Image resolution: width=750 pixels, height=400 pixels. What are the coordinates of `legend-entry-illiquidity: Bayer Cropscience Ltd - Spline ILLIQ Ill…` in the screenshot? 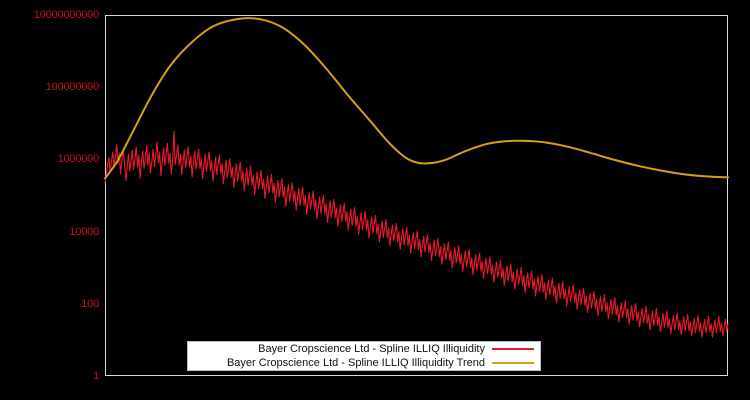 It's located at (361, 349).